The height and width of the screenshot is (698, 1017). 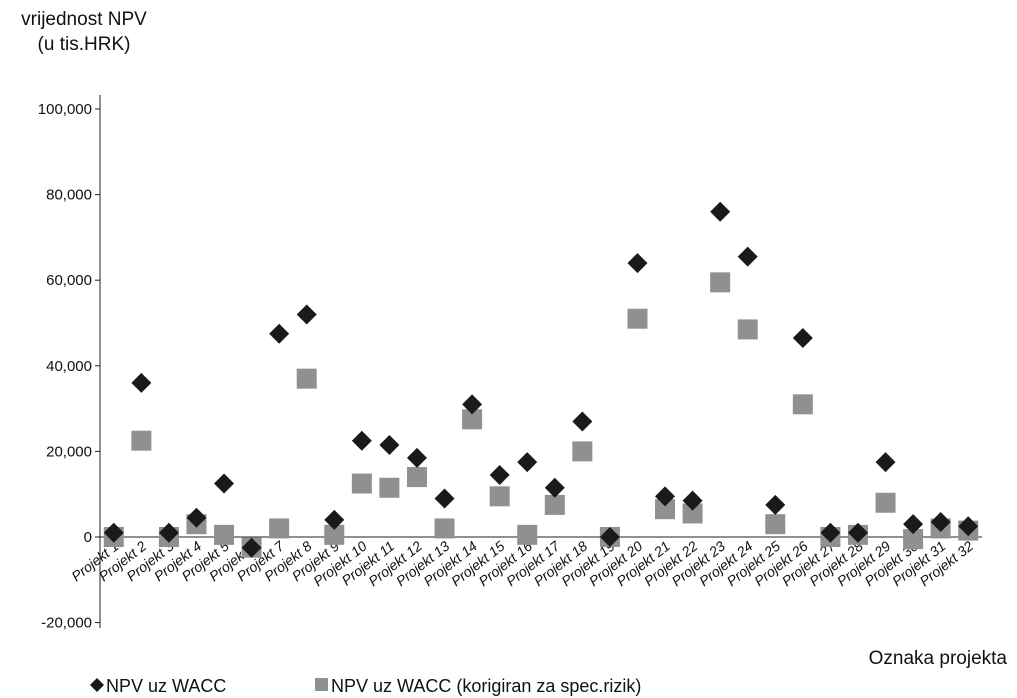 What do you see at coordinates (69, 280) in the screenshot?
I see `y-tick-label: 60,000` at bounding box center [69, 280].